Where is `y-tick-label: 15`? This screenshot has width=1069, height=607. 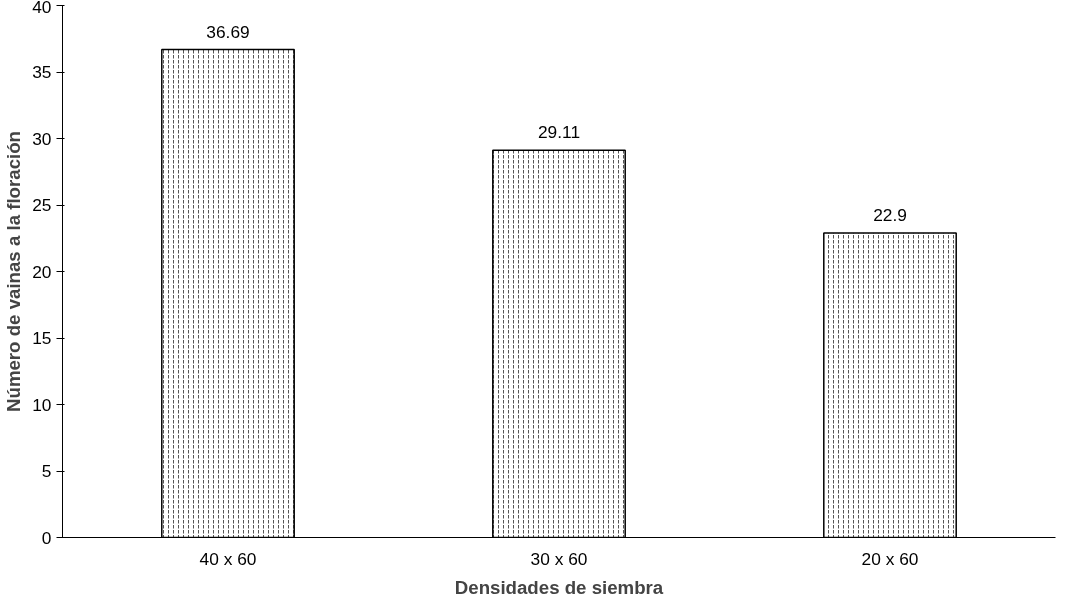
y-tick-label: 15 is located at coordinates (42, 338).